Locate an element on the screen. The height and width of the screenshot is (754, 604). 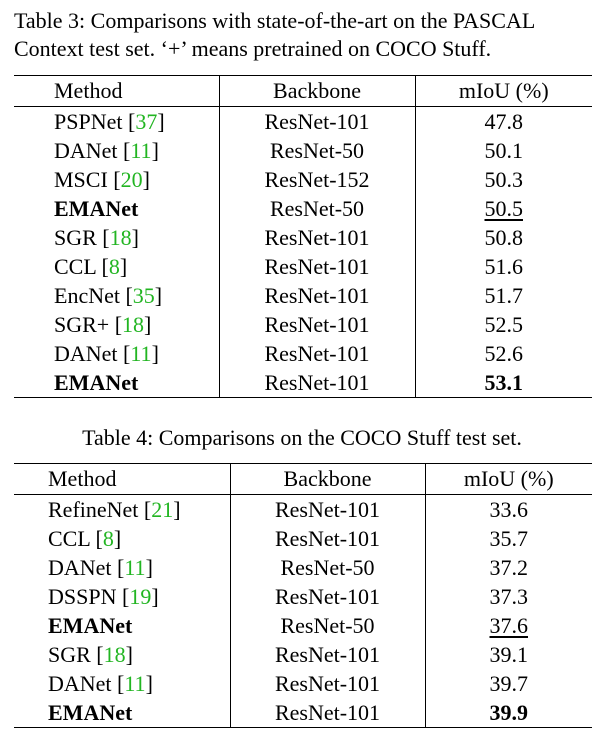
miou-cell: 52.6 is located at coordinates (503, 353).